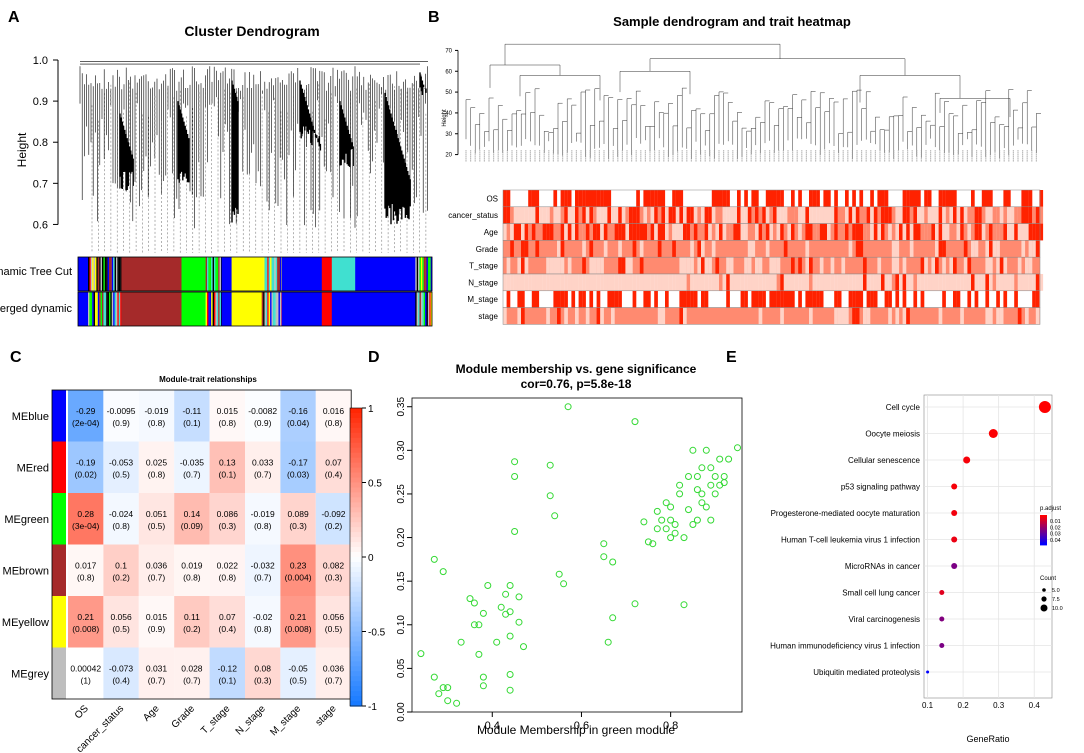 Image resolution: width=1084 pixels, height=753 pixels. Describe the element at coordinates (298, 668) in the screenshot. I see `panel-c-cell-value: -0.05` at that location.